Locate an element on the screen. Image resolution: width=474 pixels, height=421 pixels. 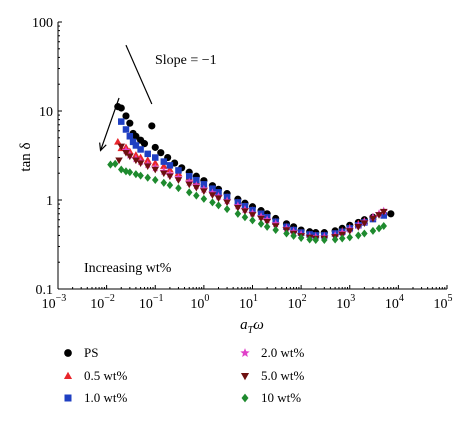
x-tick-label: 10⁻² is located at coordinates (102, 302).